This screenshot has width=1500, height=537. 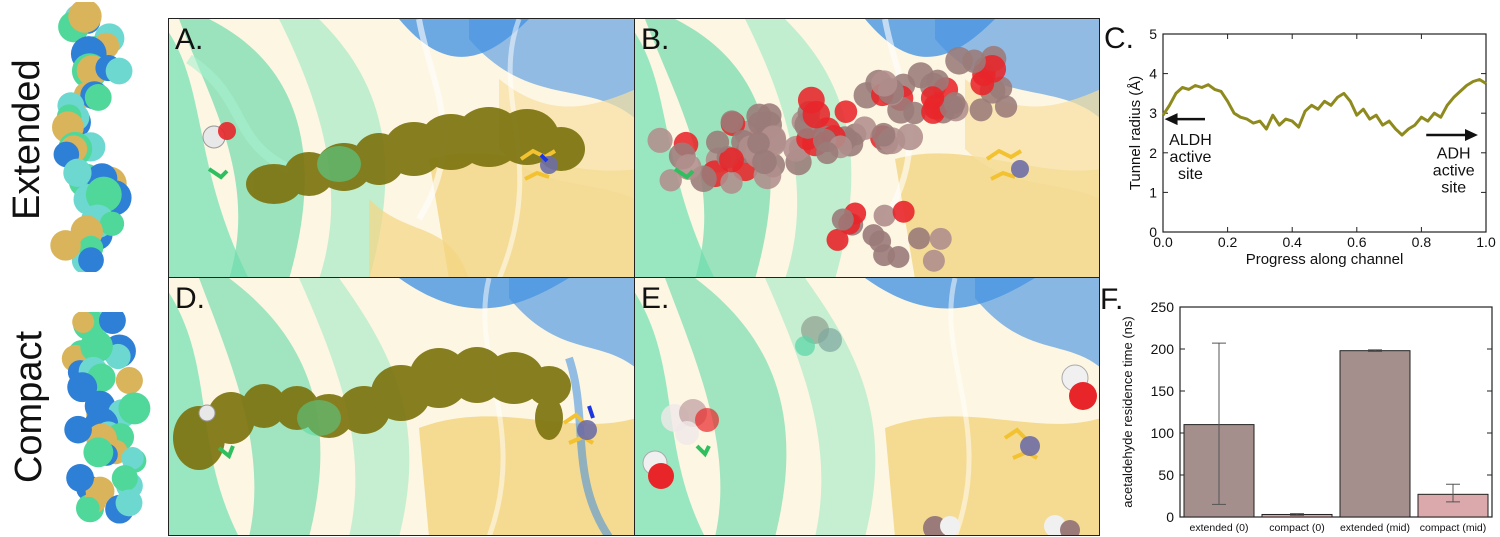 I want to click on panel-e: E., so click(x=867, y=406).